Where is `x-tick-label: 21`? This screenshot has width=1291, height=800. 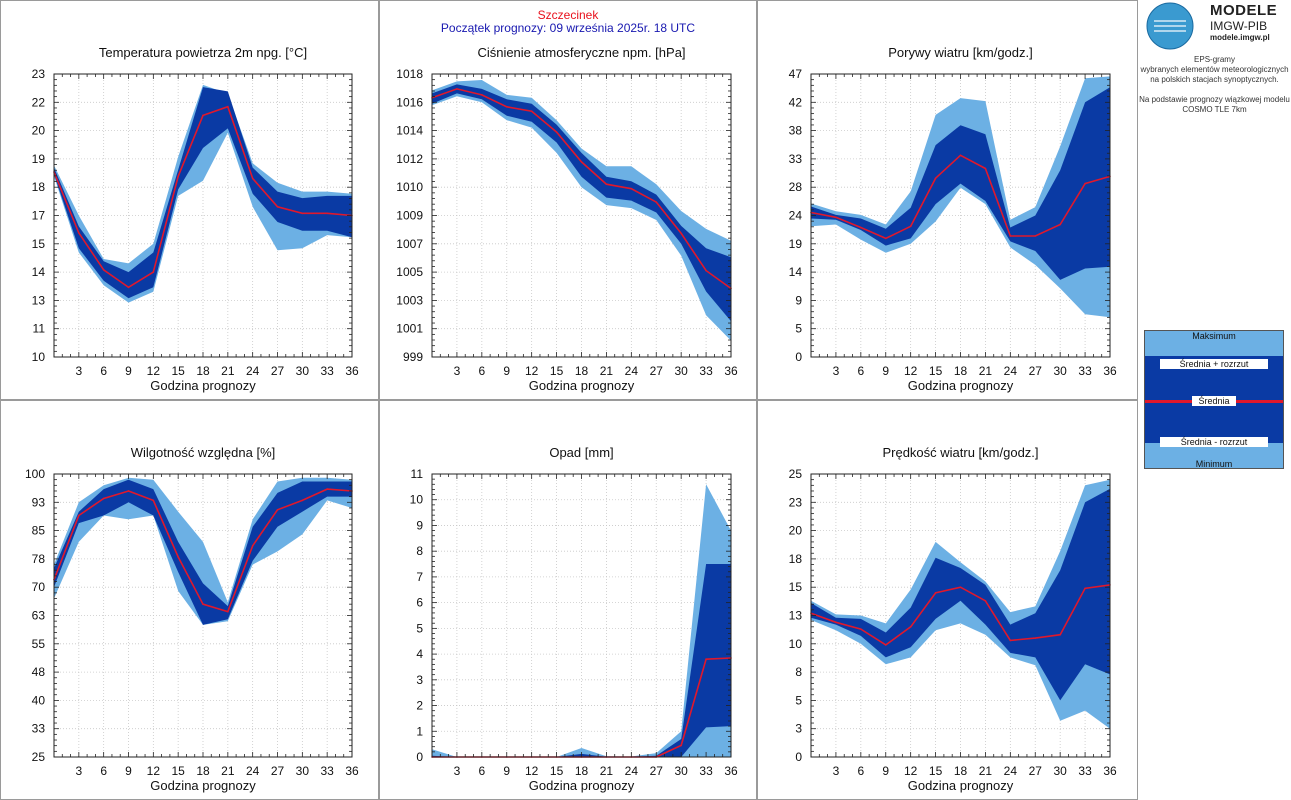 x-tick-label: 21 is located at coordinates (228, 771).